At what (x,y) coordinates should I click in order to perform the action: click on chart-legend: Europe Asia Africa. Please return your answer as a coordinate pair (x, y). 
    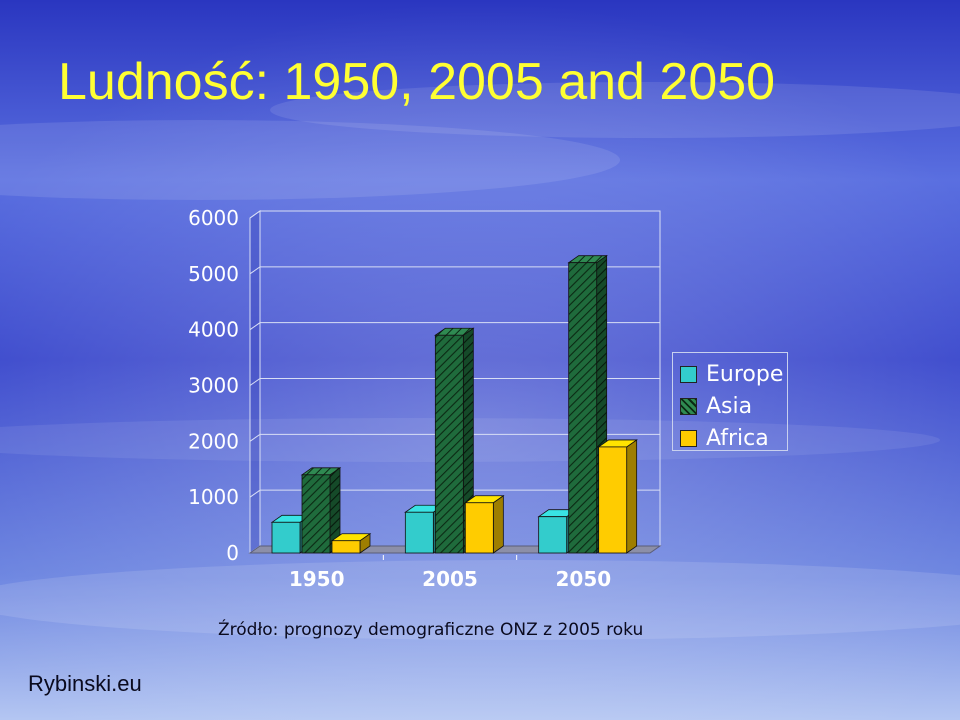
    Looking at the image, I should click on (730, 401).